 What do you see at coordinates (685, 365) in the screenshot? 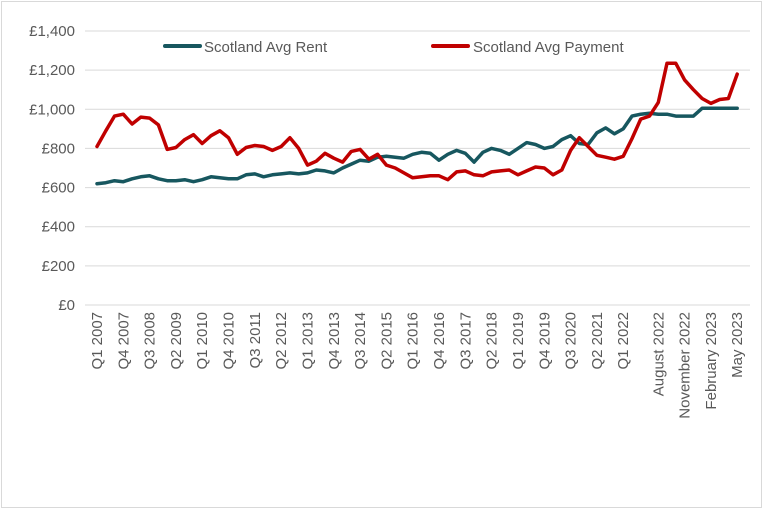
I see `x-tick-label: November 2022` at bounding box center [685, 365].